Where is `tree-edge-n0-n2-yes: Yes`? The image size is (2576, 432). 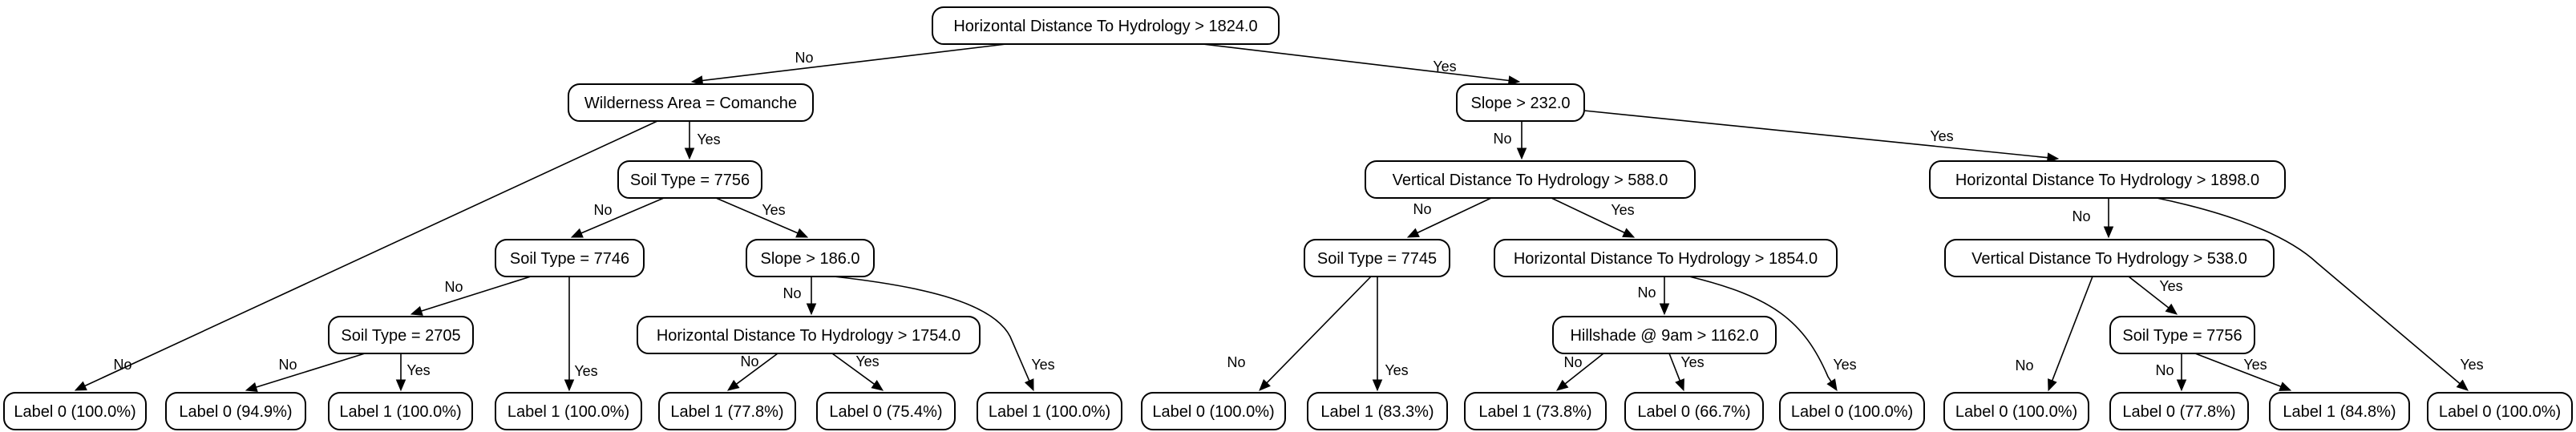 tree-edge-n0-n2-yes: Yes is located at coordinates (1361, 64).